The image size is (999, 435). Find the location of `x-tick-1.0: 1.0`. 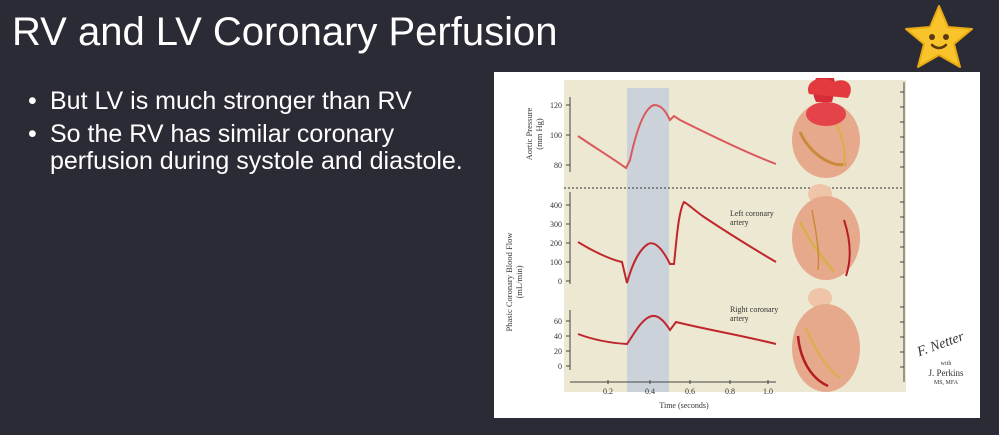

x-tick-1.0: 1.0 is located at coordinates (768, 388).